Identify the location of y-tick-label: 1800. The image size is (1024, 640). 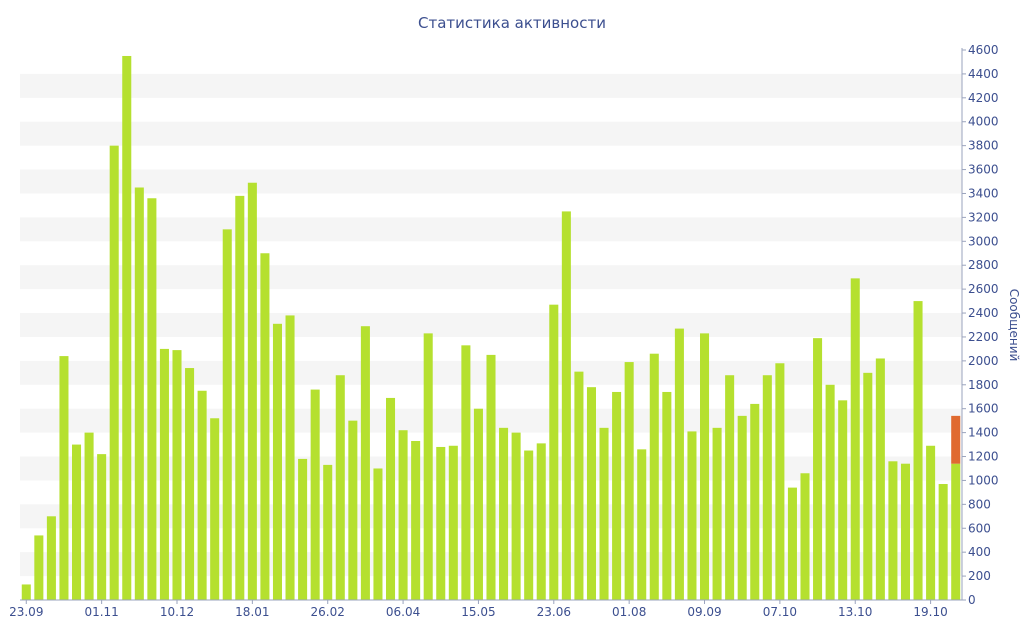
(983, 385).